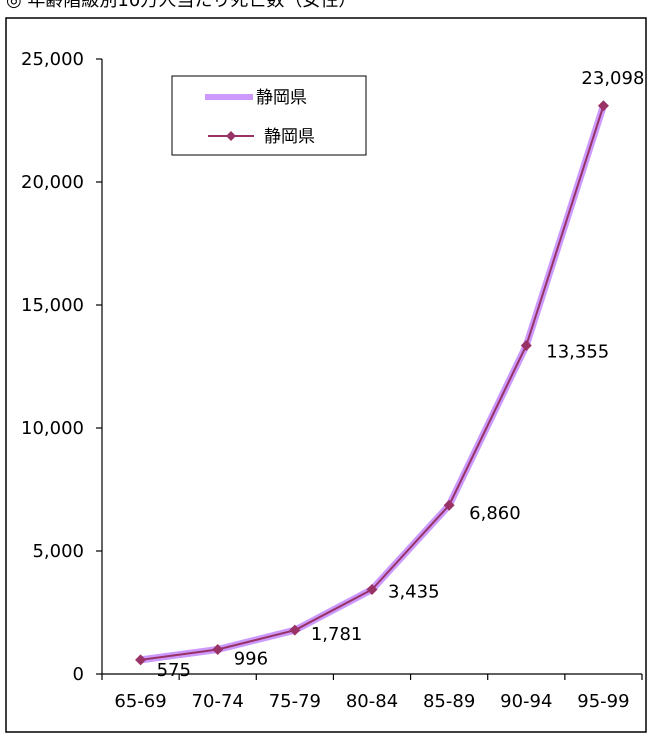  Describe the element at coordinates (295, 701) in the screenshot. I see `x-tick-label: 75-79` at that location.